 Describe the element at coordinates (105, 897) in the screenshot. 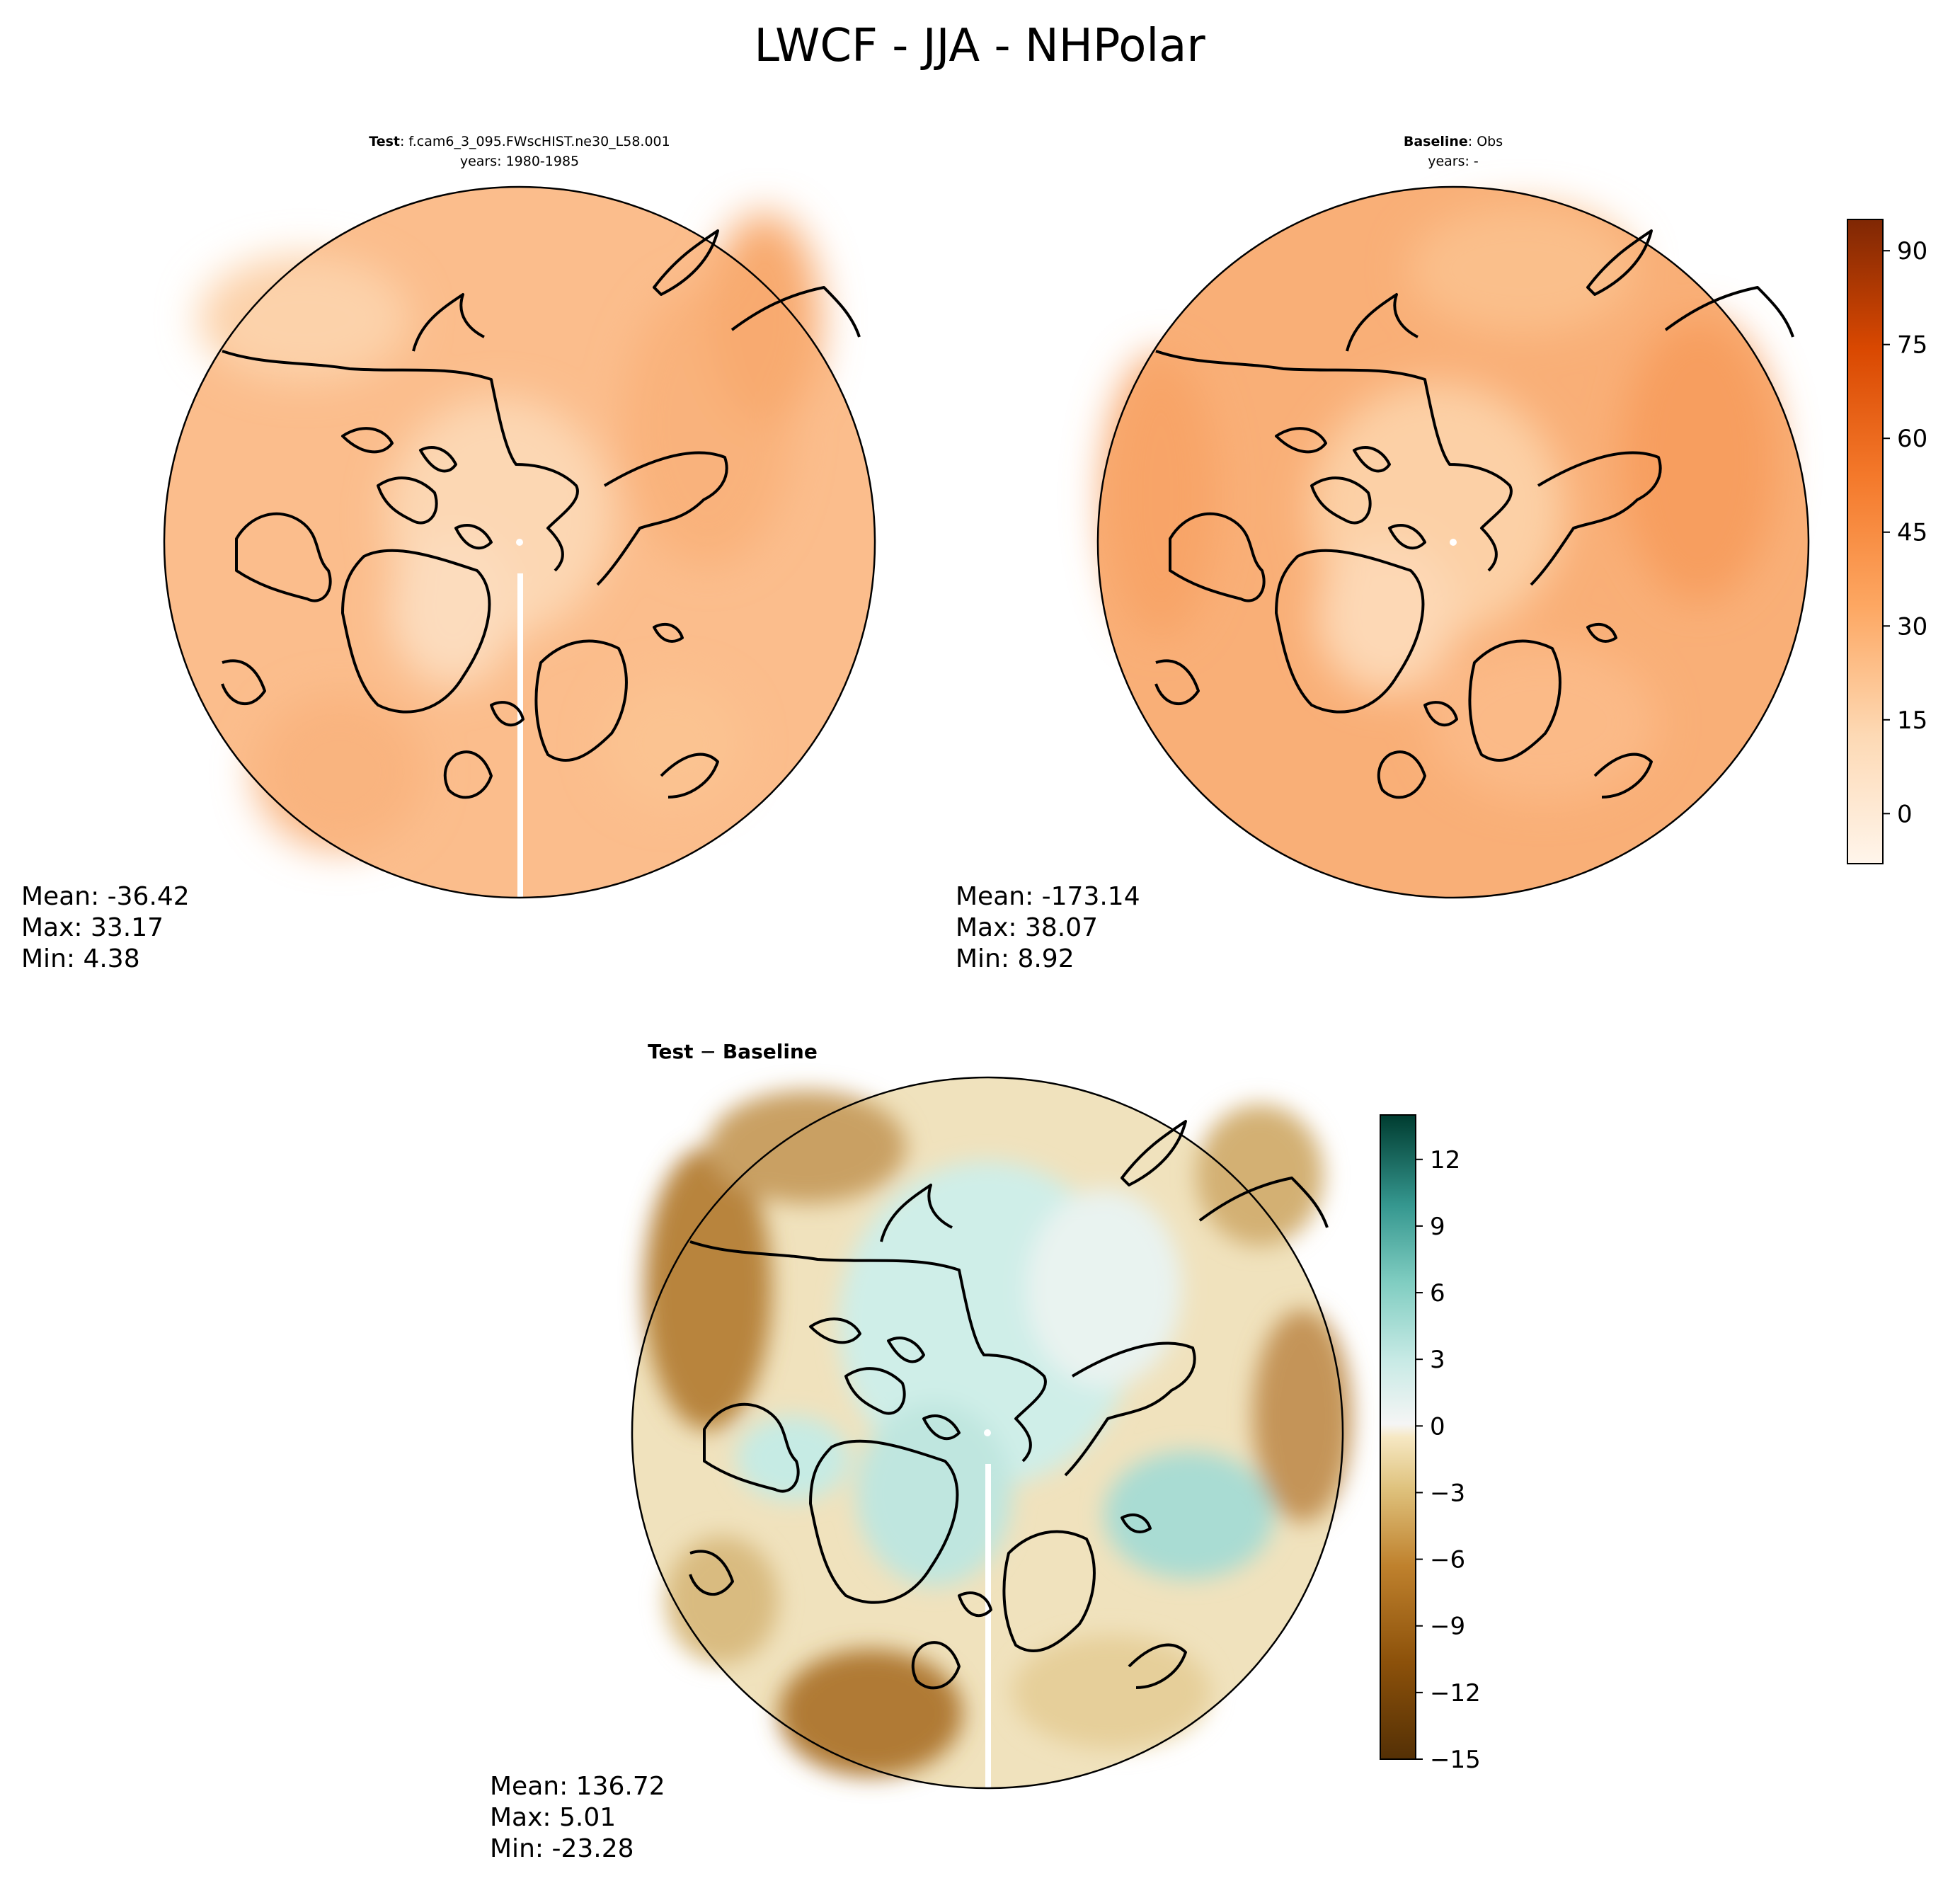

I see `test-stat-mean: Mean: -36.42` at that location.